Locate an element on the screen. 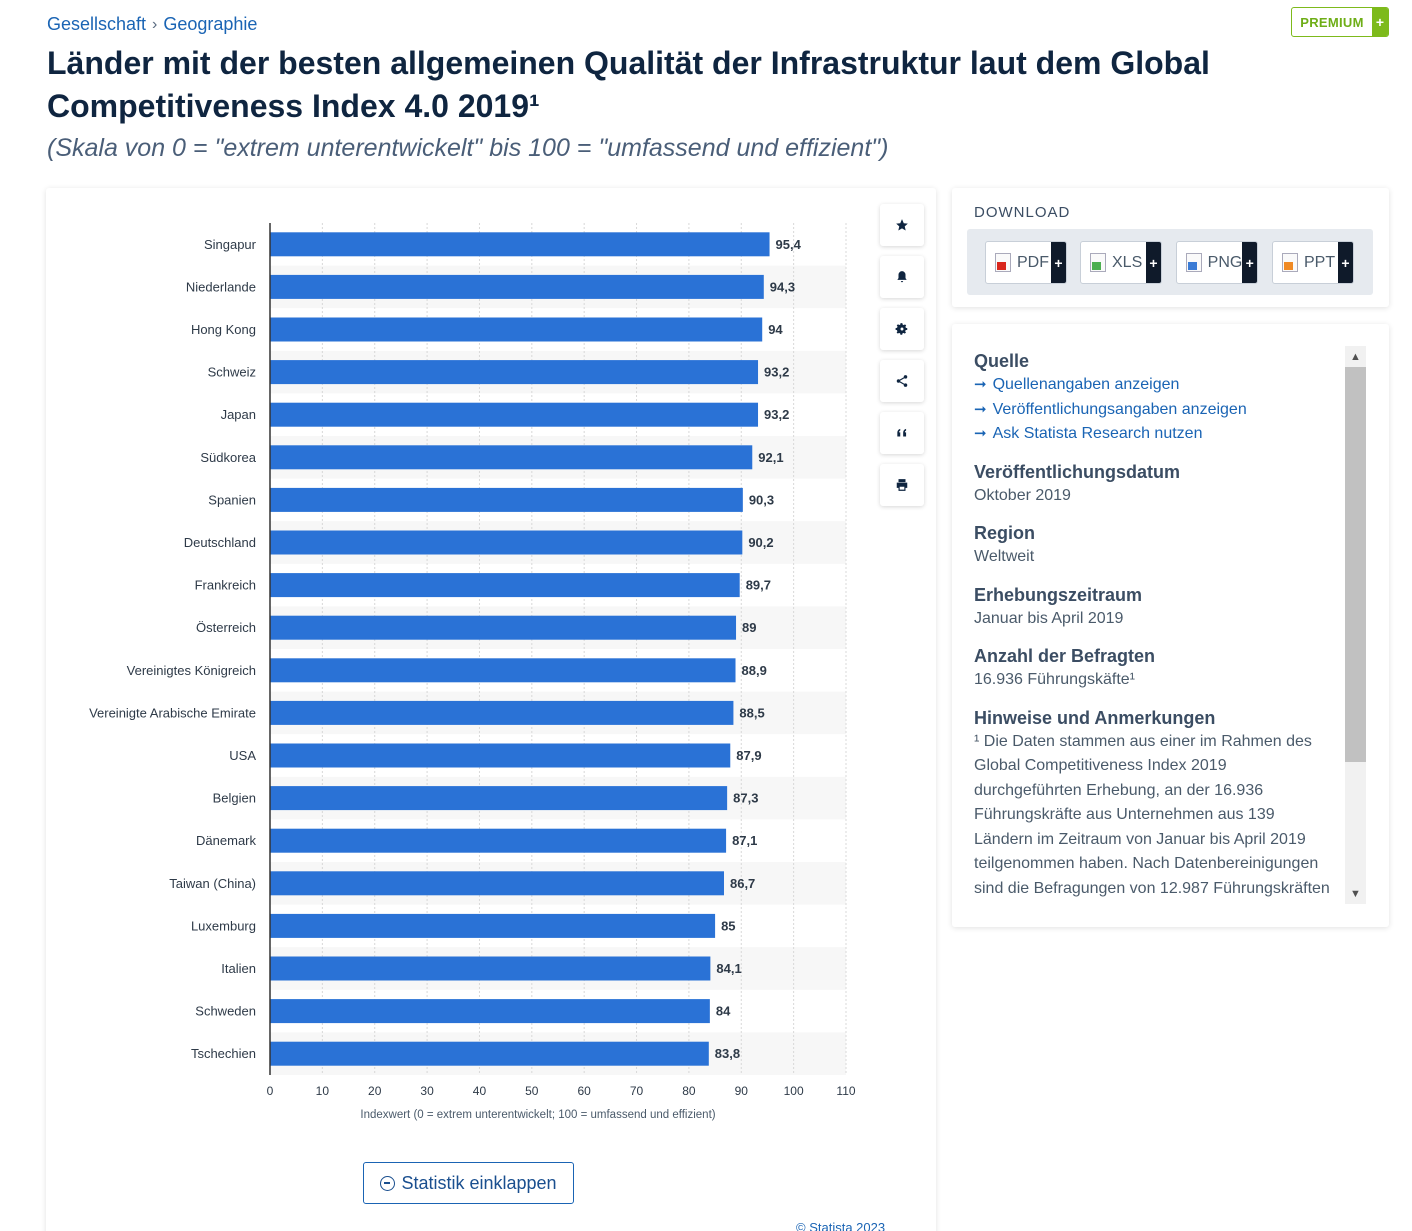  category-label: Tschechien is located at coordinates (223, 1053).